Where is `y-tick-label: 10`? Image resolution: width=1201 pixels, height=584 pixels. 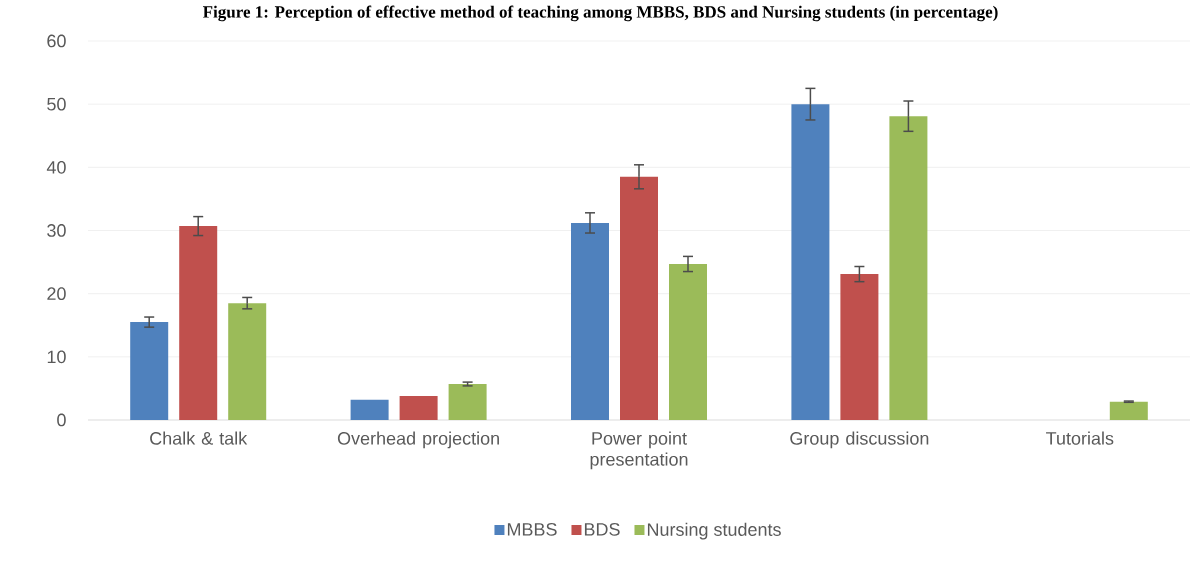 y-tick-label: 10 is located at coordinates (56, 357).